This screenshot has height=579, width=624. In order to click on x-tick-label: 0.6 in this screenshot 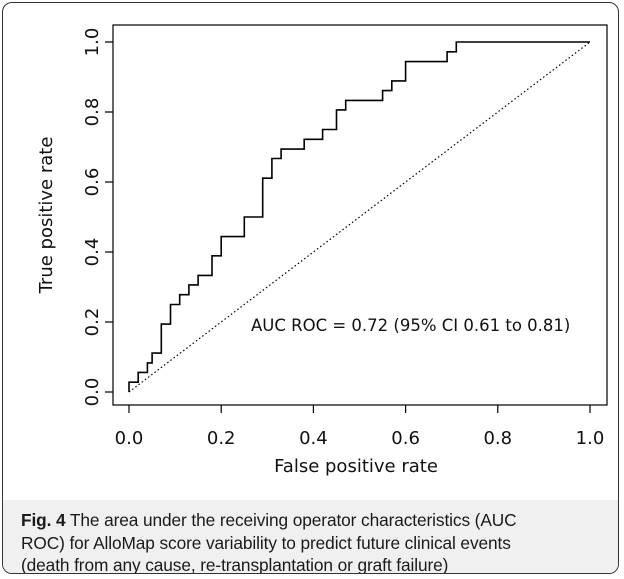, I will do `click(405, 438)`.